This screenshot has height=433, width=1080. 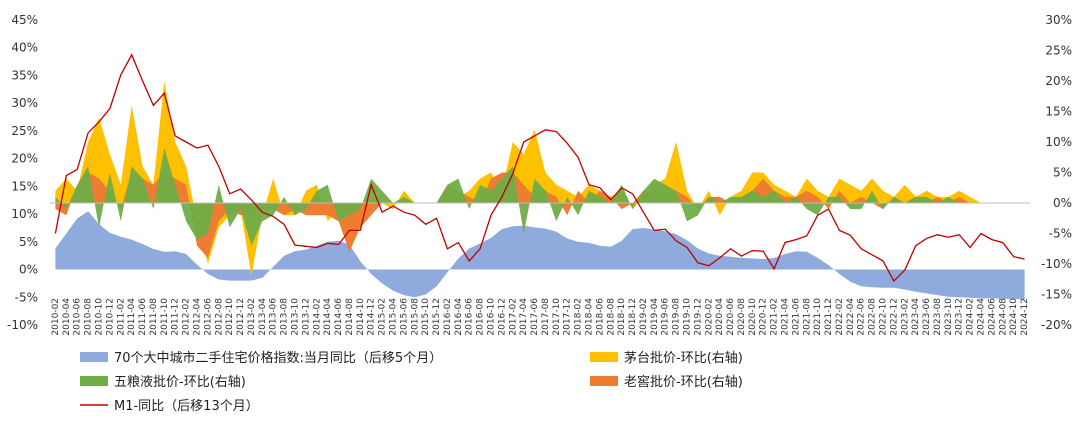 I want to click on x-axis-tick-label: 2010-12, so click(x=110, y=317).